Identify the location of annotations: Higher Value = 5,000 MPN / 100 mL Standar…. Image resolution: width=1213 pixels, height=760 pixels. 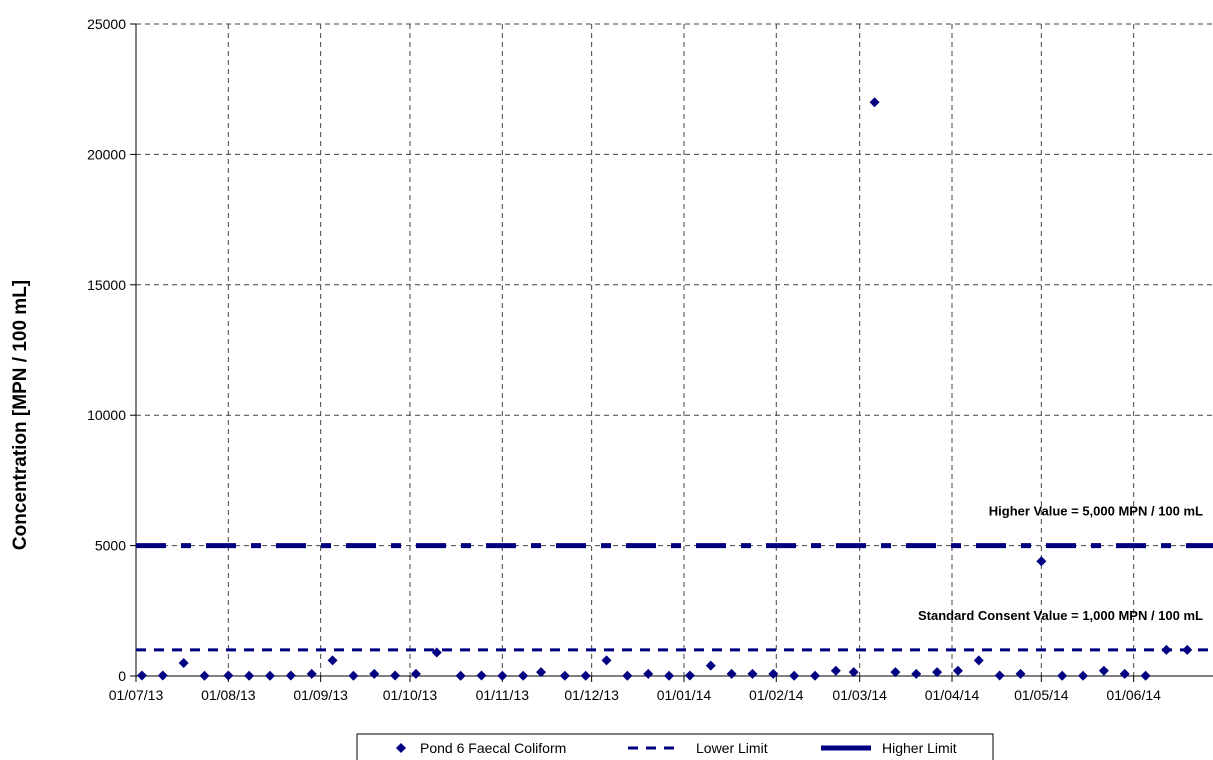
(1060, 563).